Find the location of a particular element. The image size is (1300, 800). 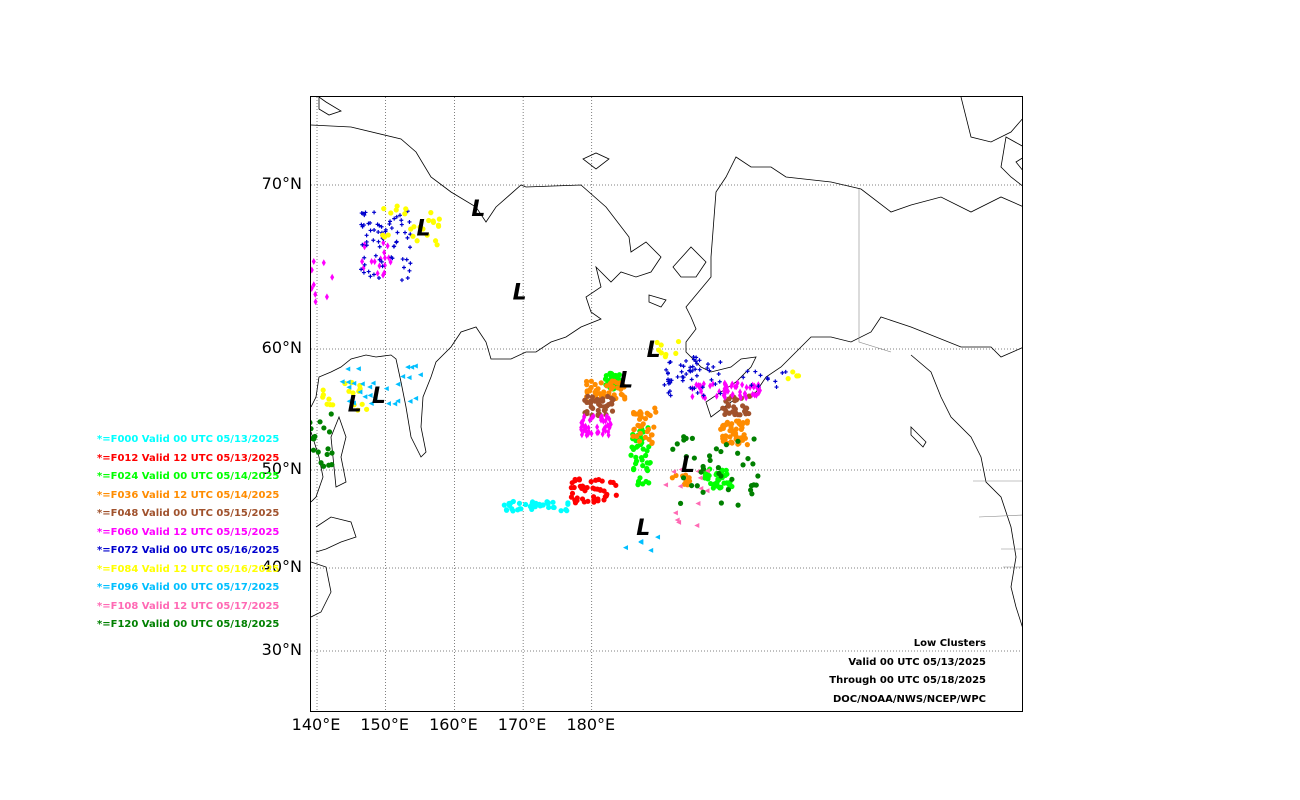

lat-label-70: 70°N is located at coordinates (281, 183).